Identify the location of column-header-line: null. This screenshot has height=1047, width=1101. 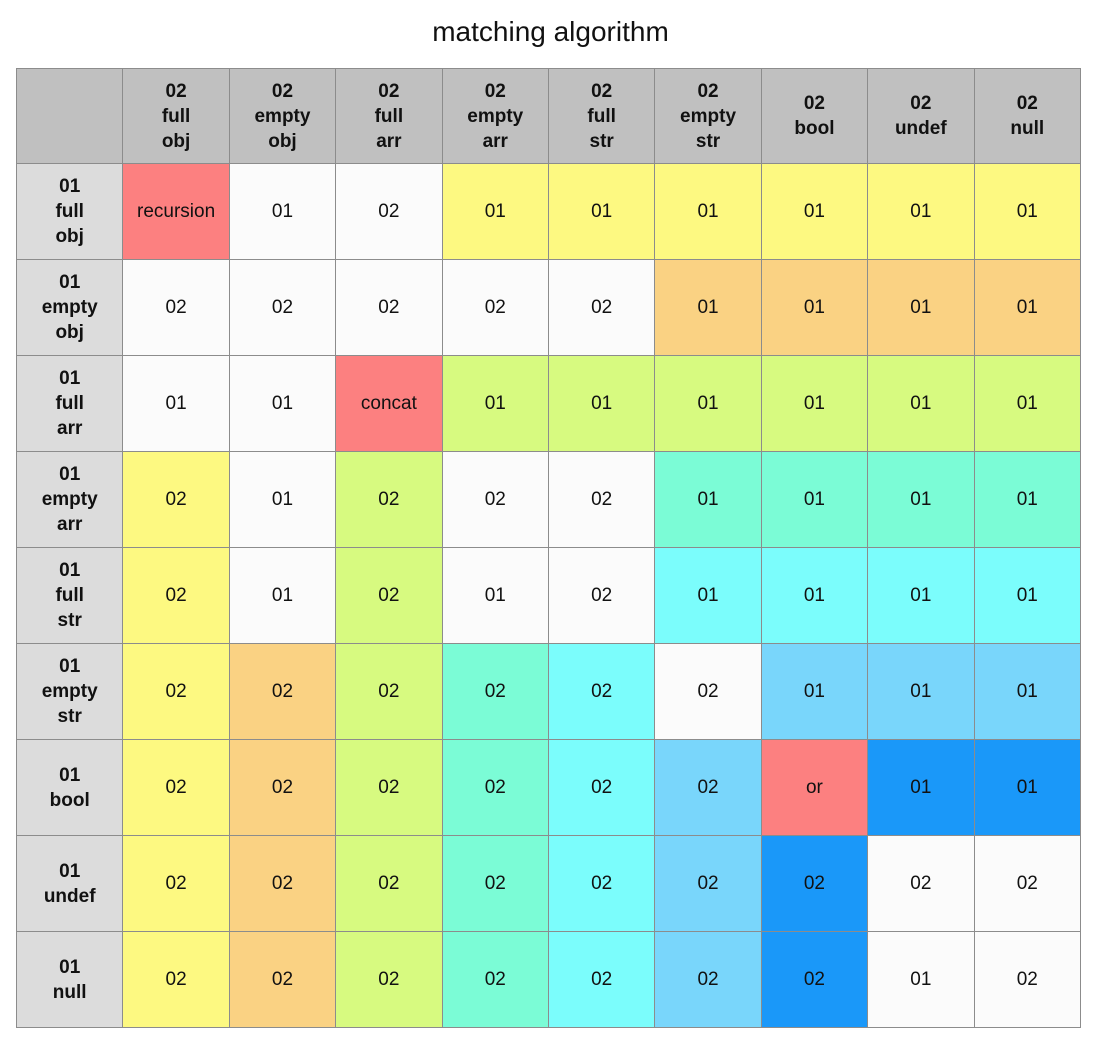
(1027, 128).